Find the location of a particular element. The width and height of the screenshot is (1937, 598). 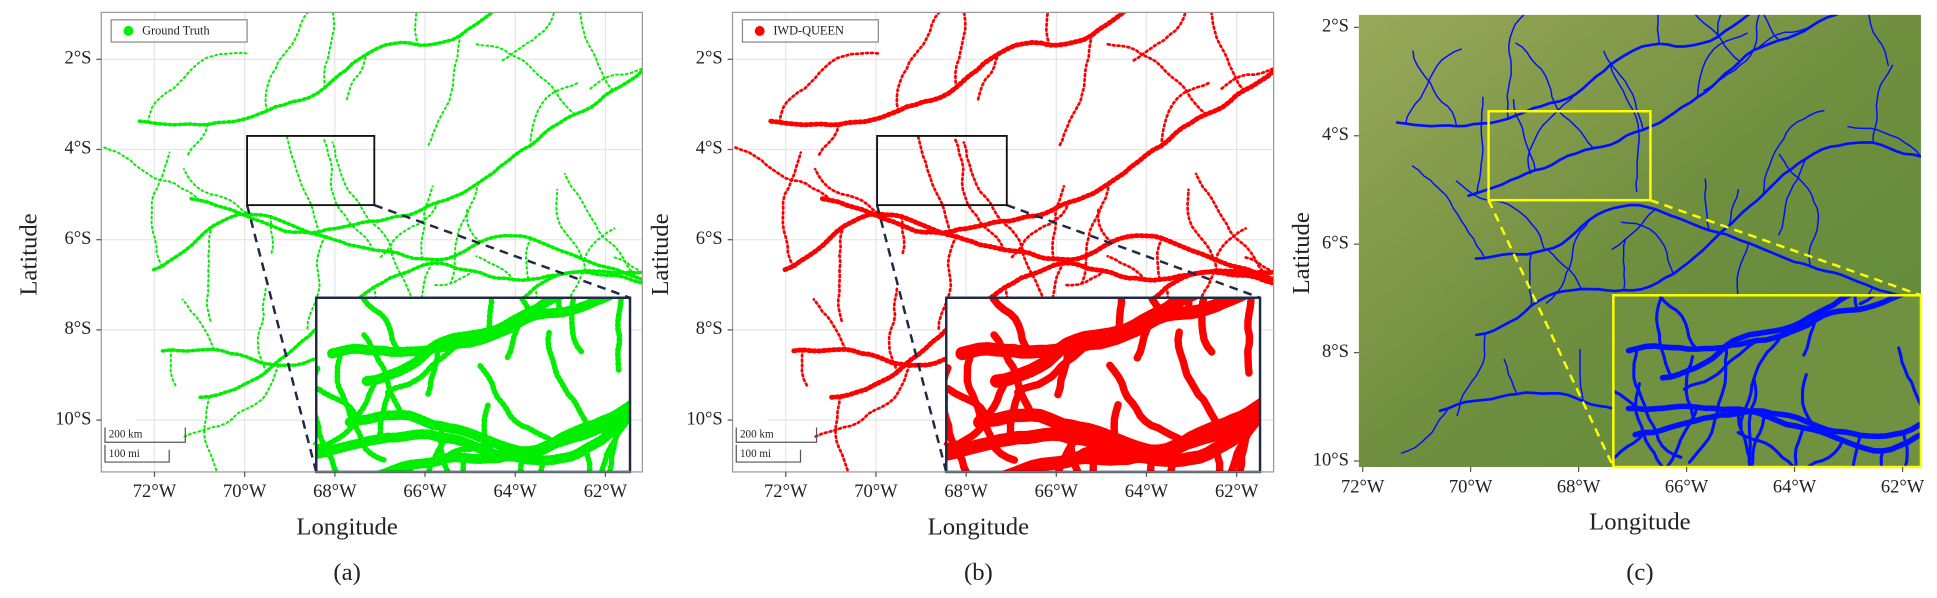

panel-caption: (b) is located at coordinates (978, 572).